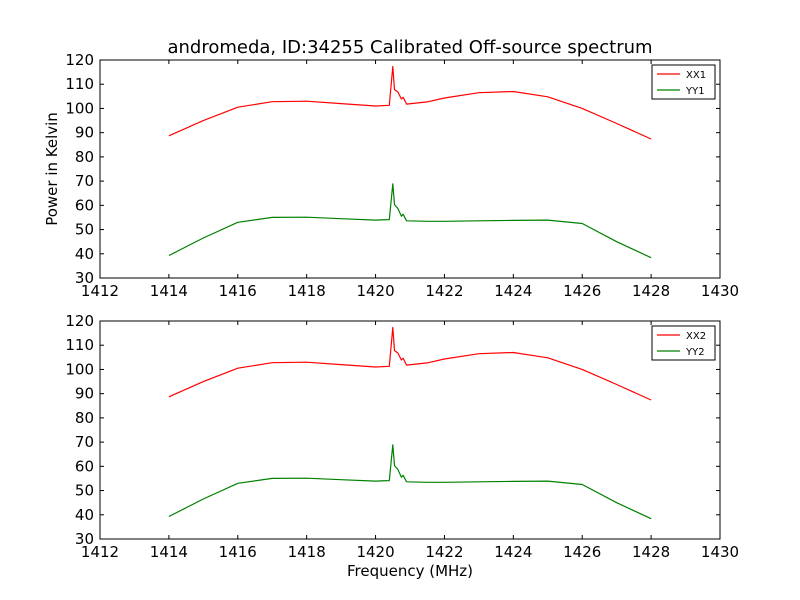 The width and height of the screenshot is (800, 600). I want to click on series-line-yy1, so click(410, 221).